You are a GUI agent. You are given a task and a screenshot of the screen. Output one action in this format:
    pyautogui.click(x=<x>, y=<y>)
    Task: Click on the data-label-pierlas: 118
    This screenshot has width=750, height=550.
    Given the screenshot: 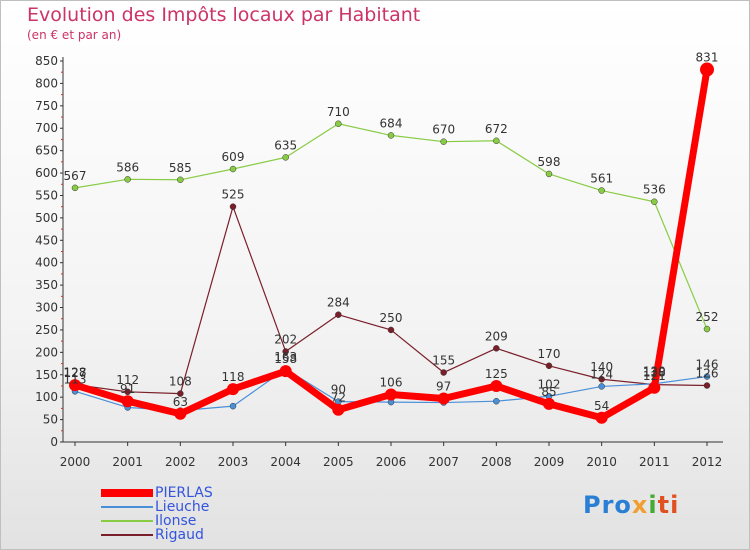 What is the action you would take?
    pyautogui.click(x=233, y=377)
    